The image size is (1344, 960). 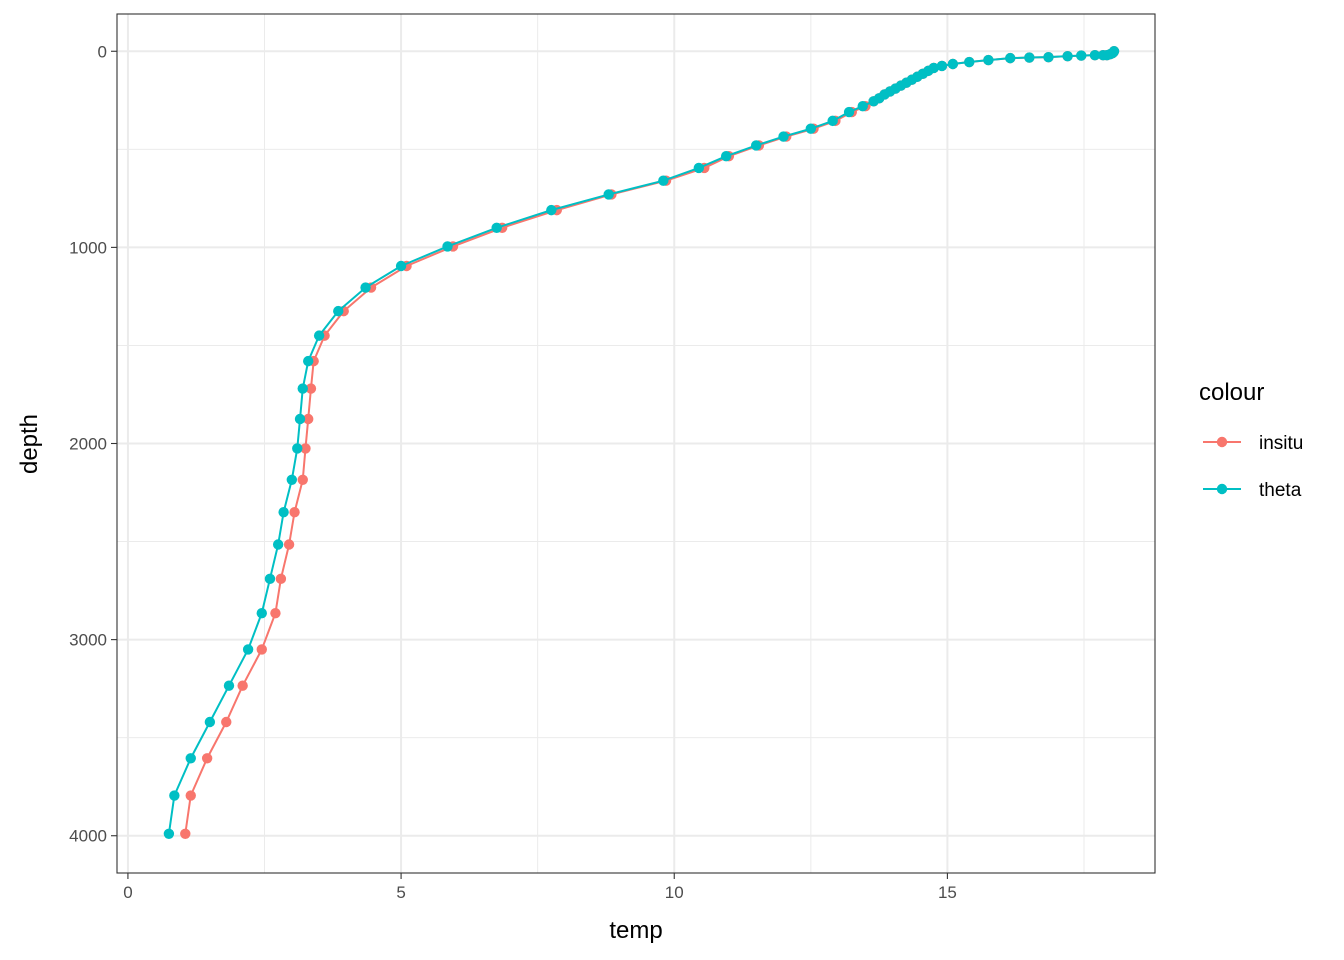 I want to click on legend-item-theta: theta, so click(x=1252, y=490).